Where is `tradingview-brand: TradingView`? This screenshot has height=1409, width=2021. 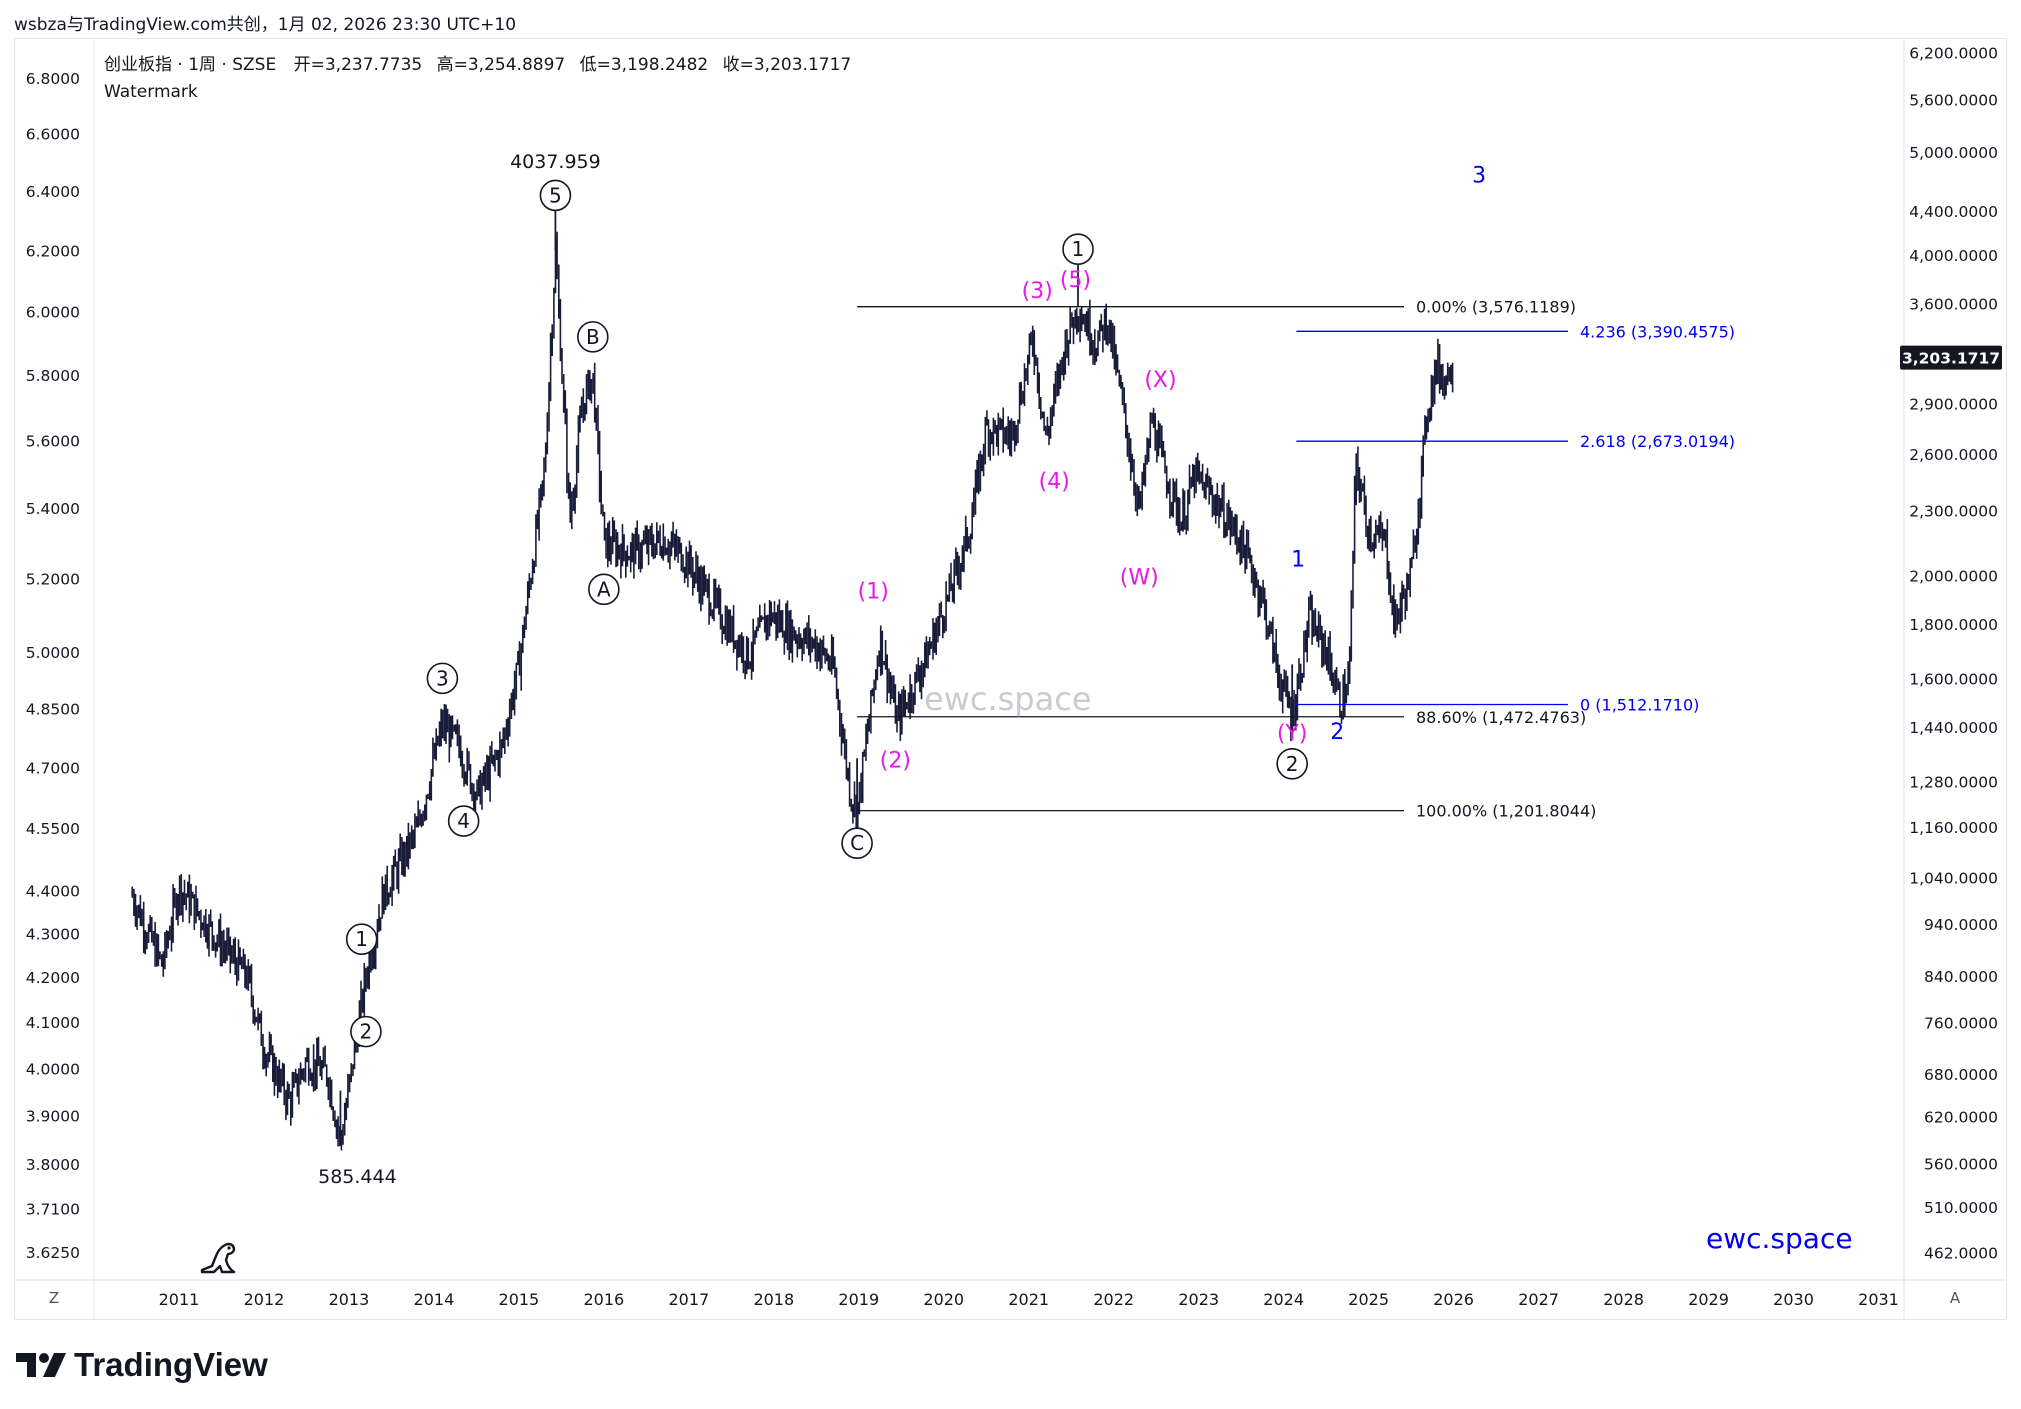
tradingview-brand: TradingView is located at coordinates (142, 1365).